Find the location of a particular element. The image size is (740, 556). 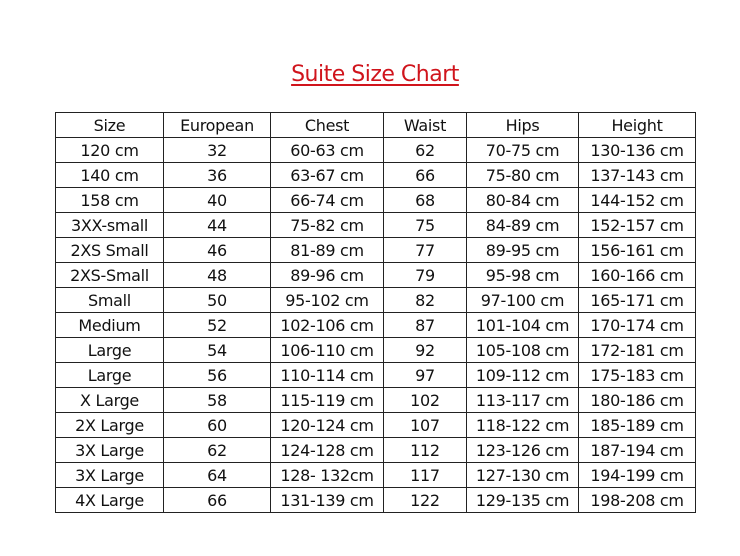

table-row: 3XX-small 44 75-82 cm 75 84-89 cm 152-157 cm is located at coordinates (375, 225).